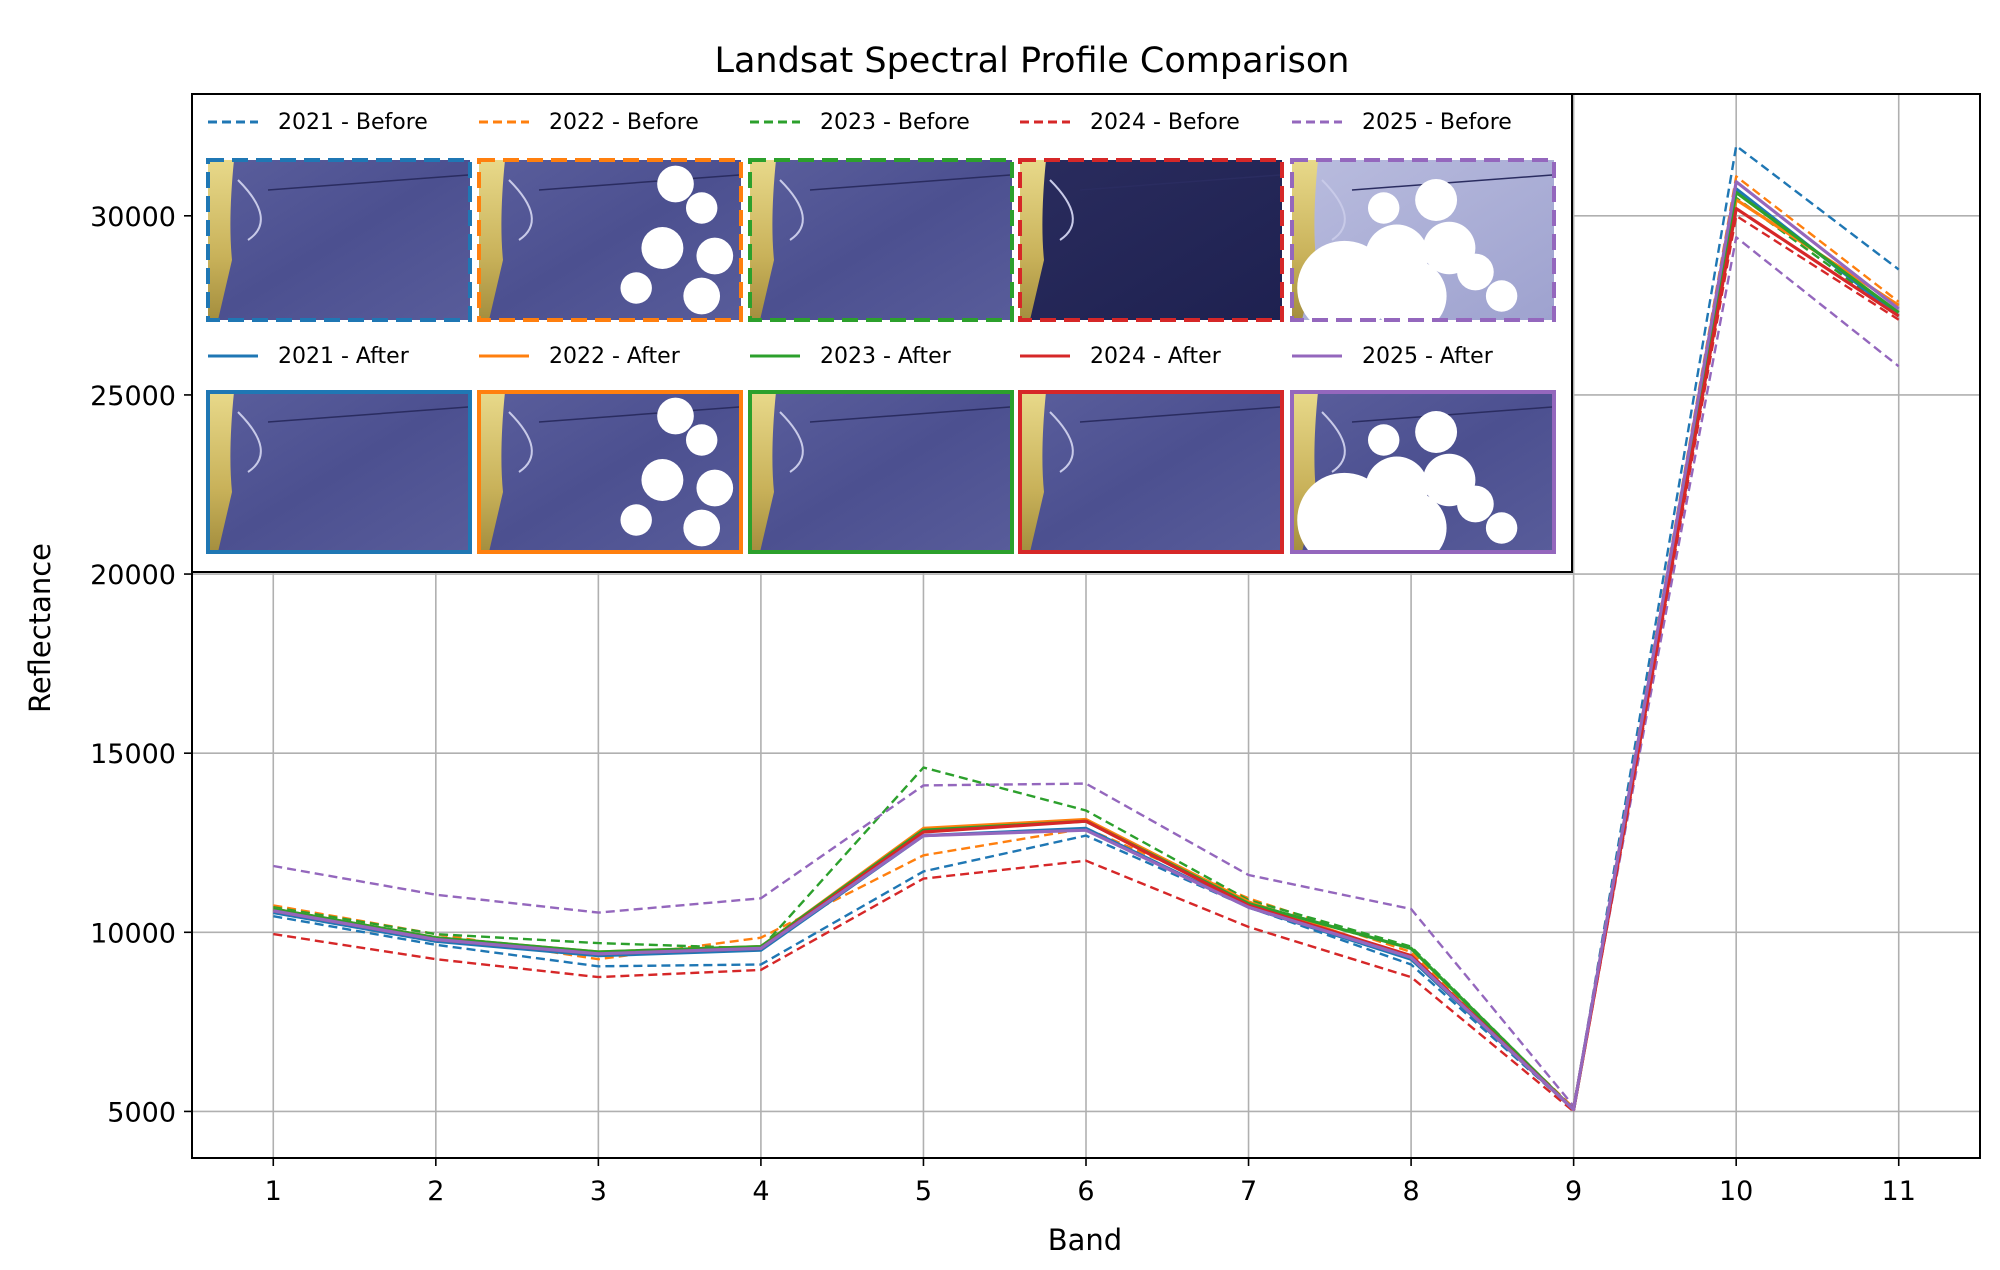 This screenshot has width=2000, height=1270. I want to click on legend-label: 2022 - After, so click(615, 356).